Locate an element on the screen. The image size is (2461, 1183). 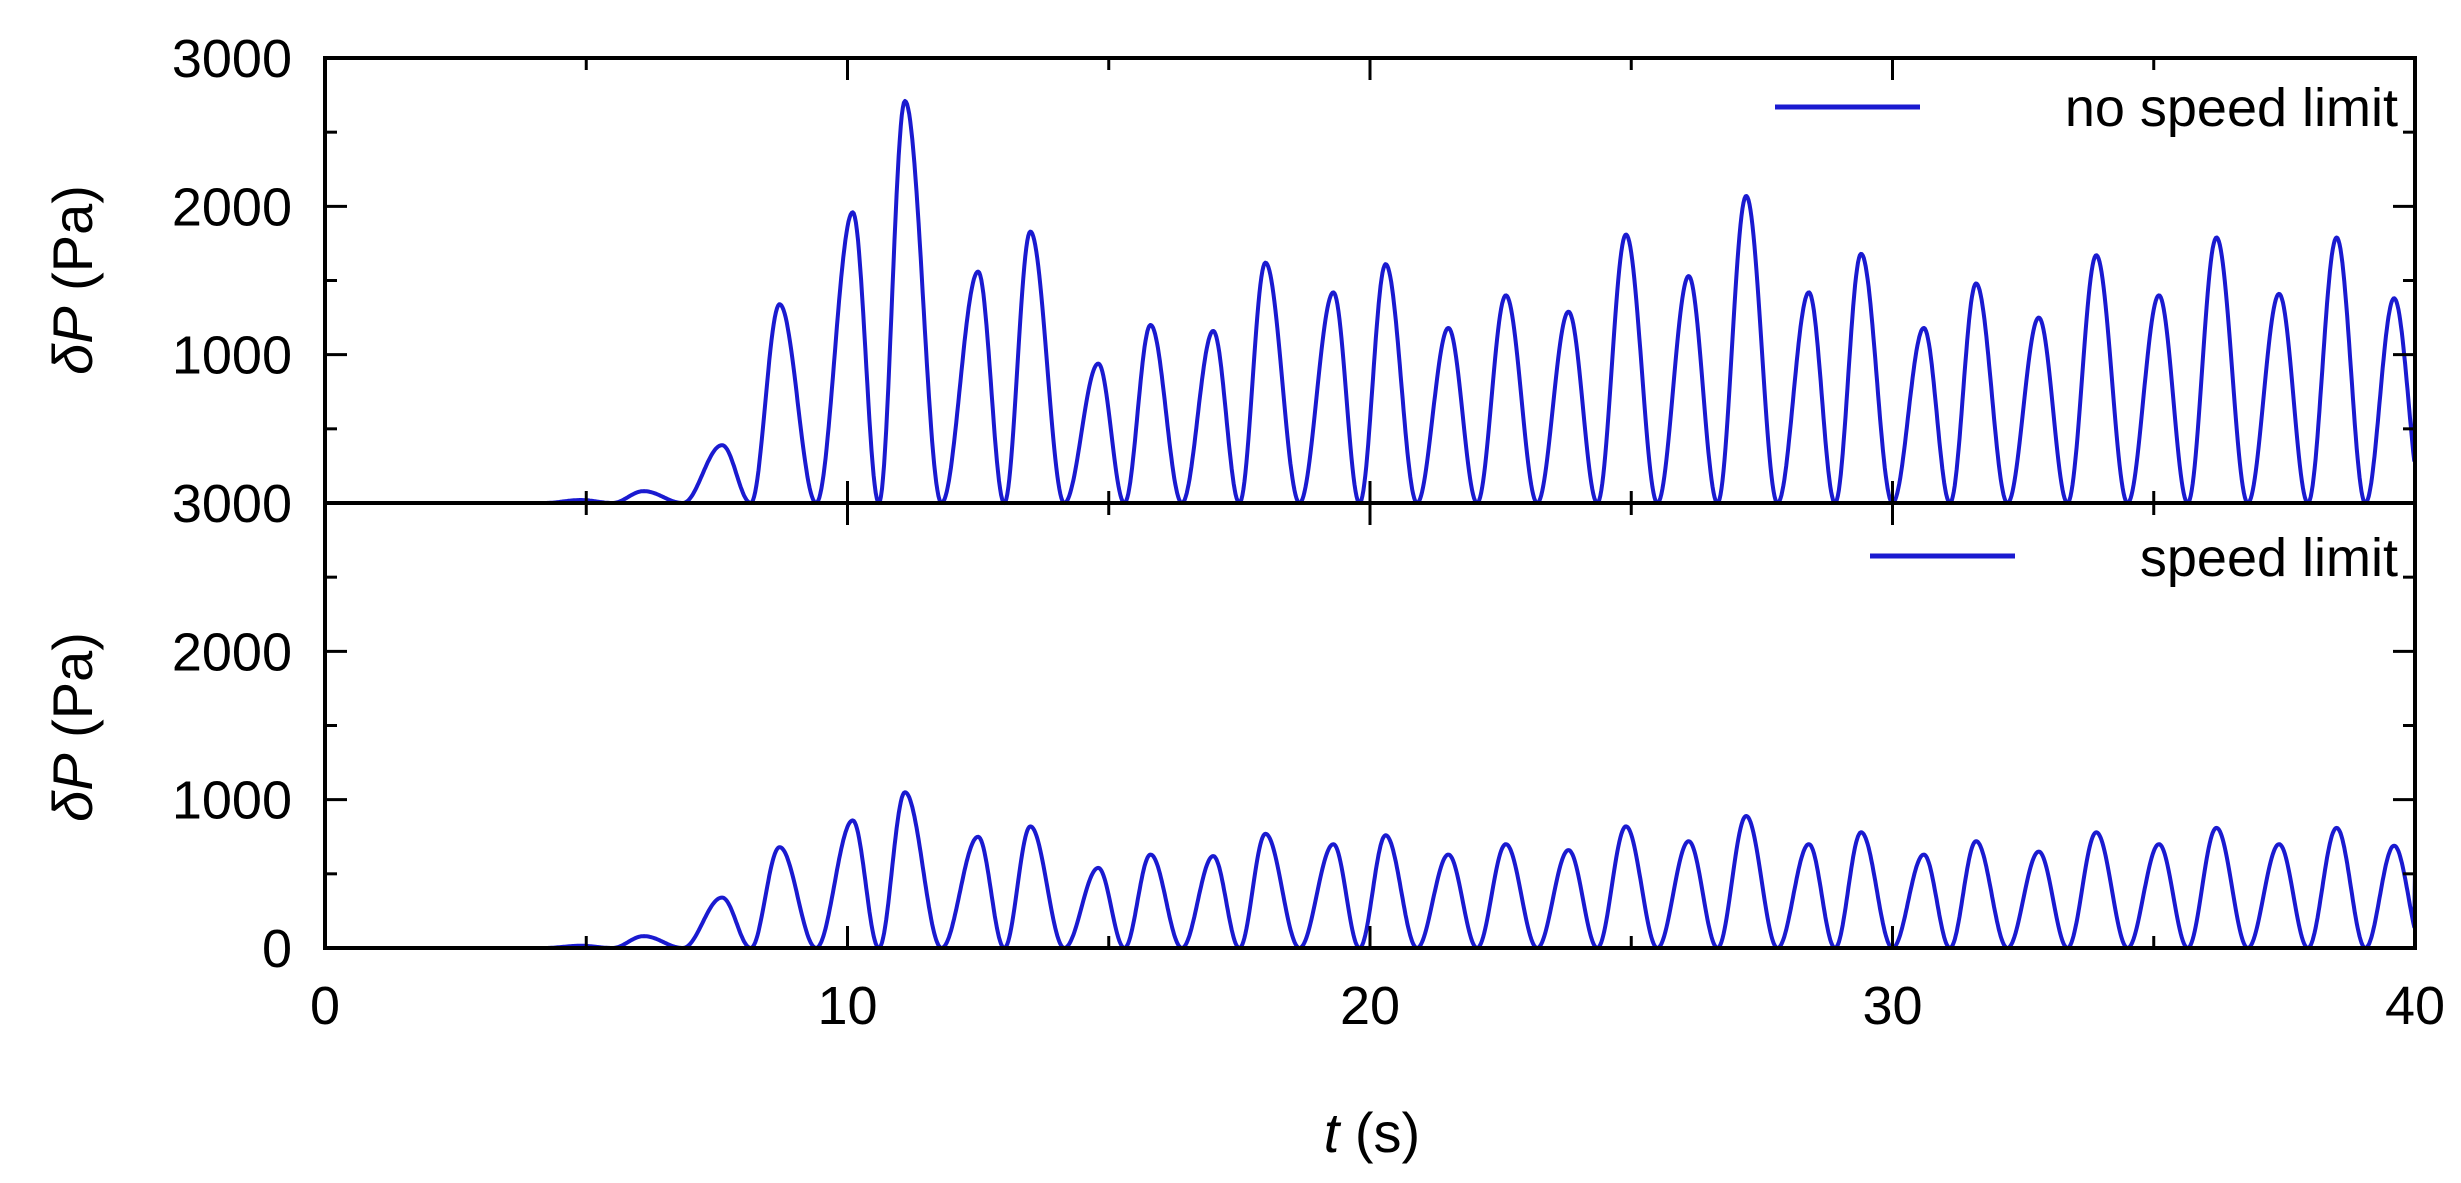
bottom-legend-label: speed limit is located at coordinates (2269, 558).